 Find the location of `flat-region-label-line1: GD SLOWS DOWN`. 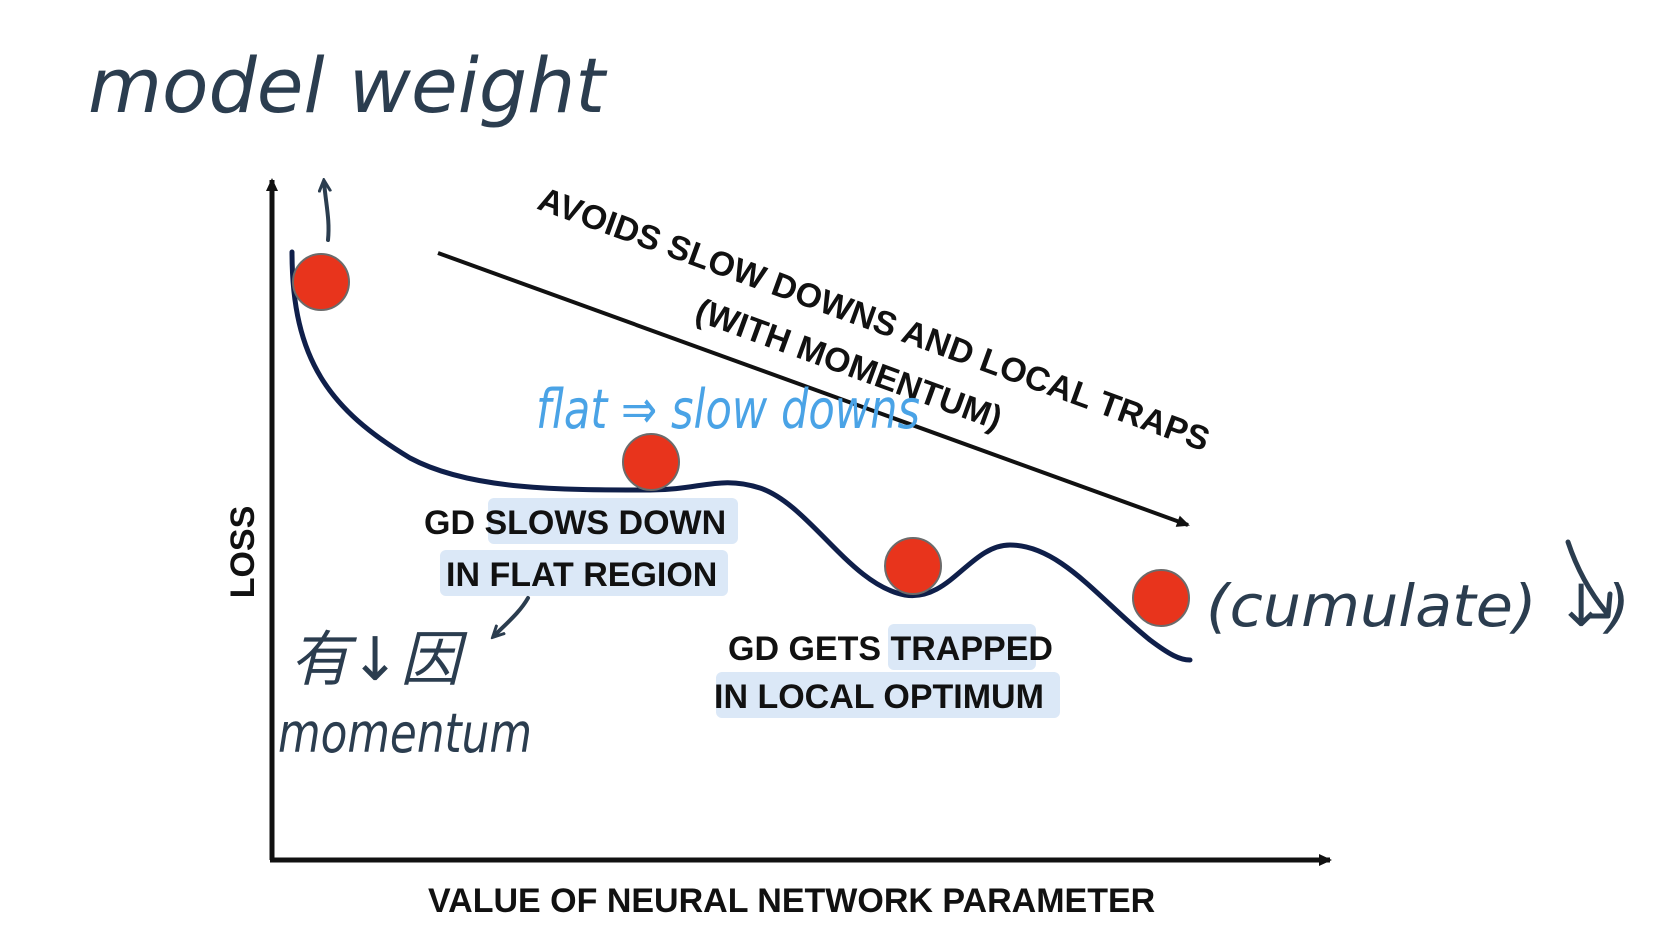

flat-region-label-line1: GD SLOWS DOWN is located at coordinates (575, 523).